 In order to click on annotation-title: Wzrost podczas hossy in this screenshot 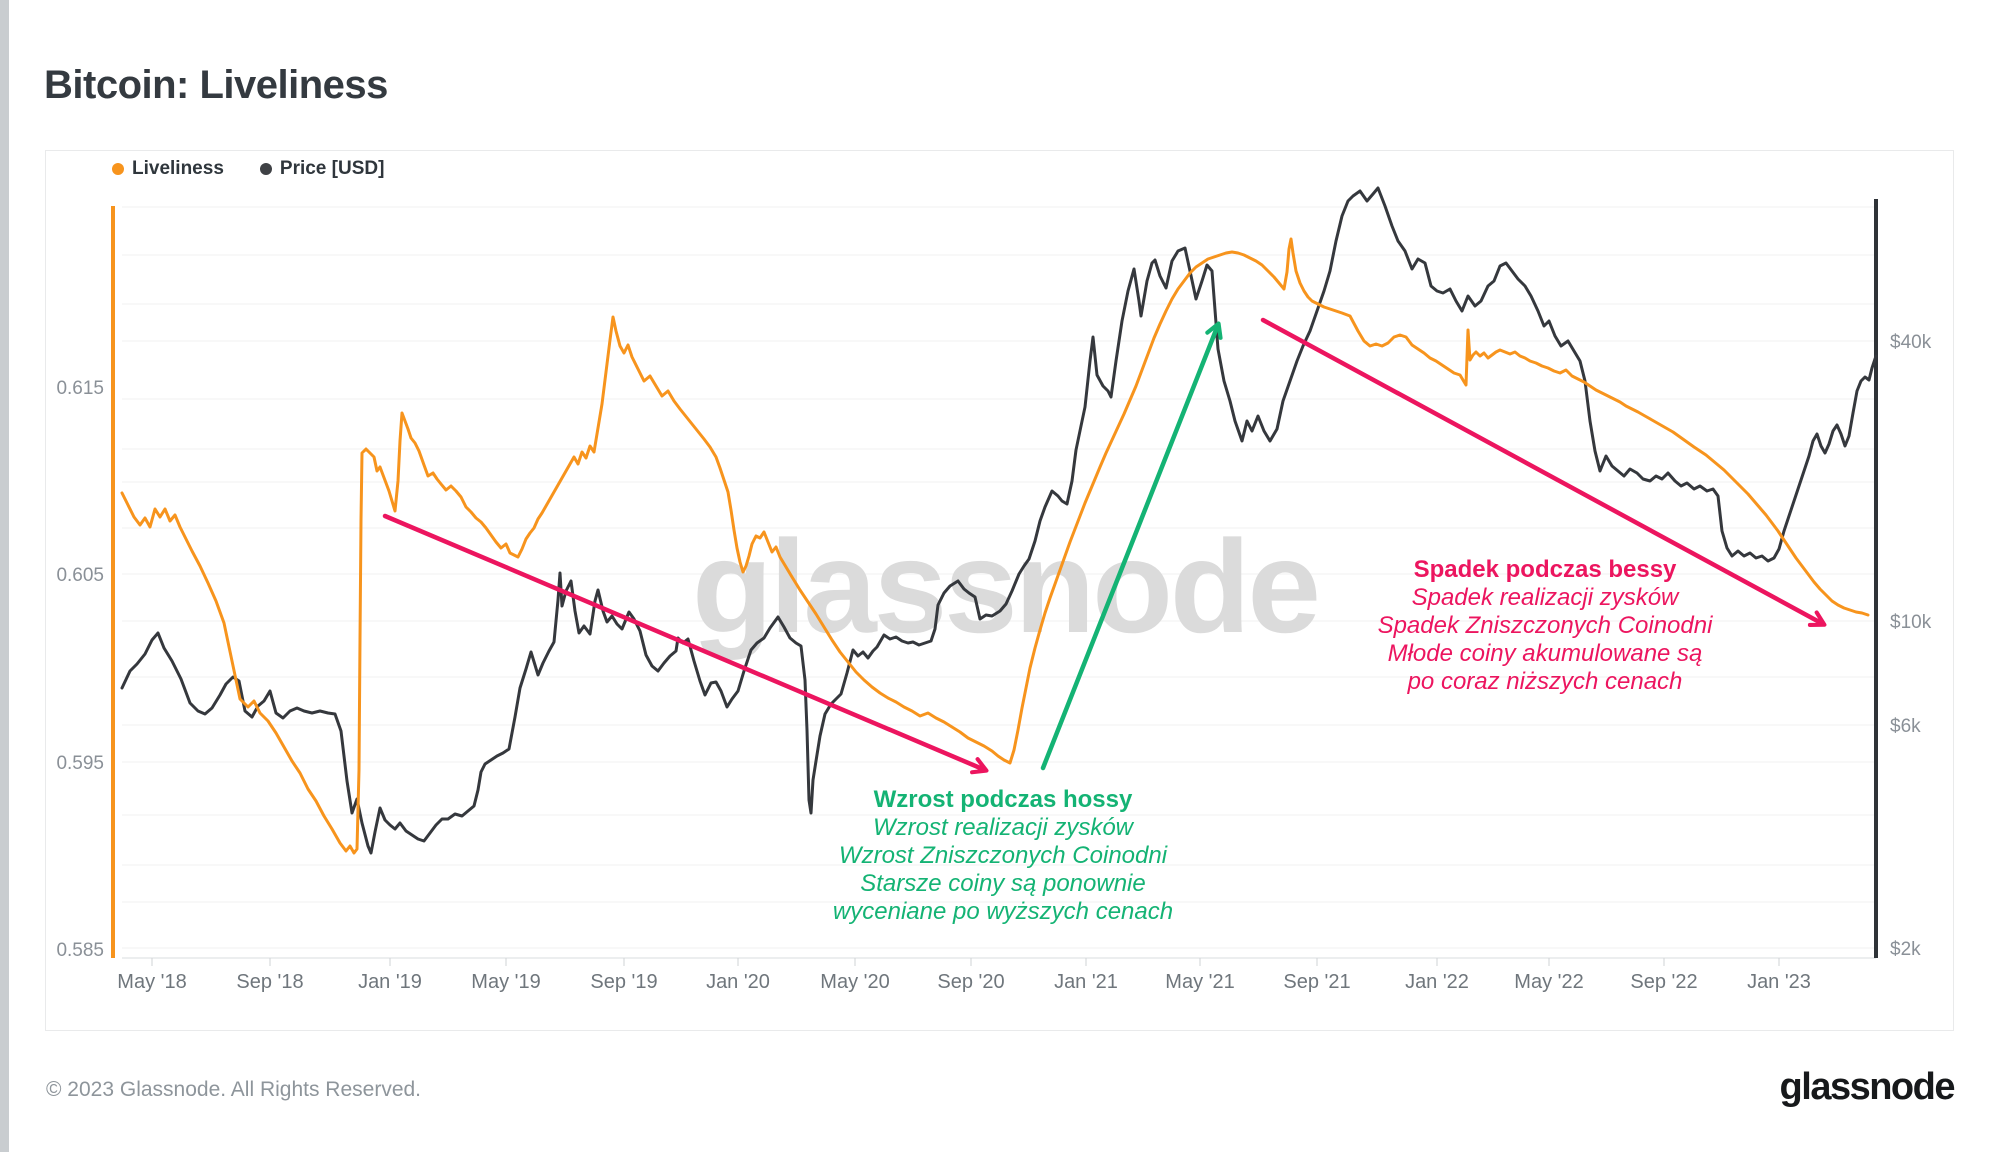, I will do `click(1003, 799)`.